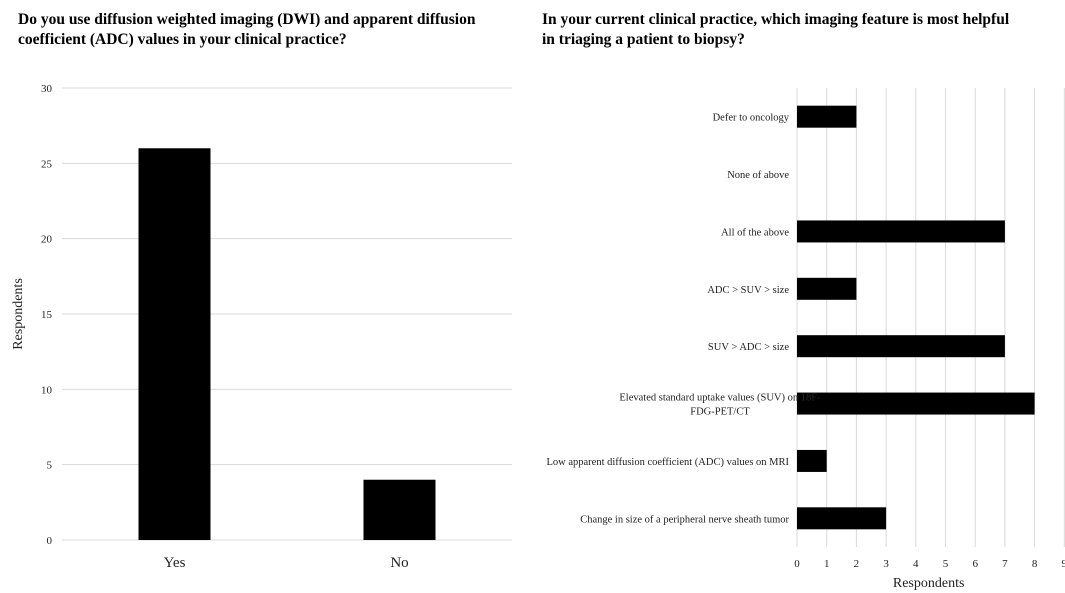 This screenshot has height=593, width=1065. What do you see at coordinates (916, 564) in the screenshot?
I see `x-tick-label-4: 4` at bounding box center [916, 564].